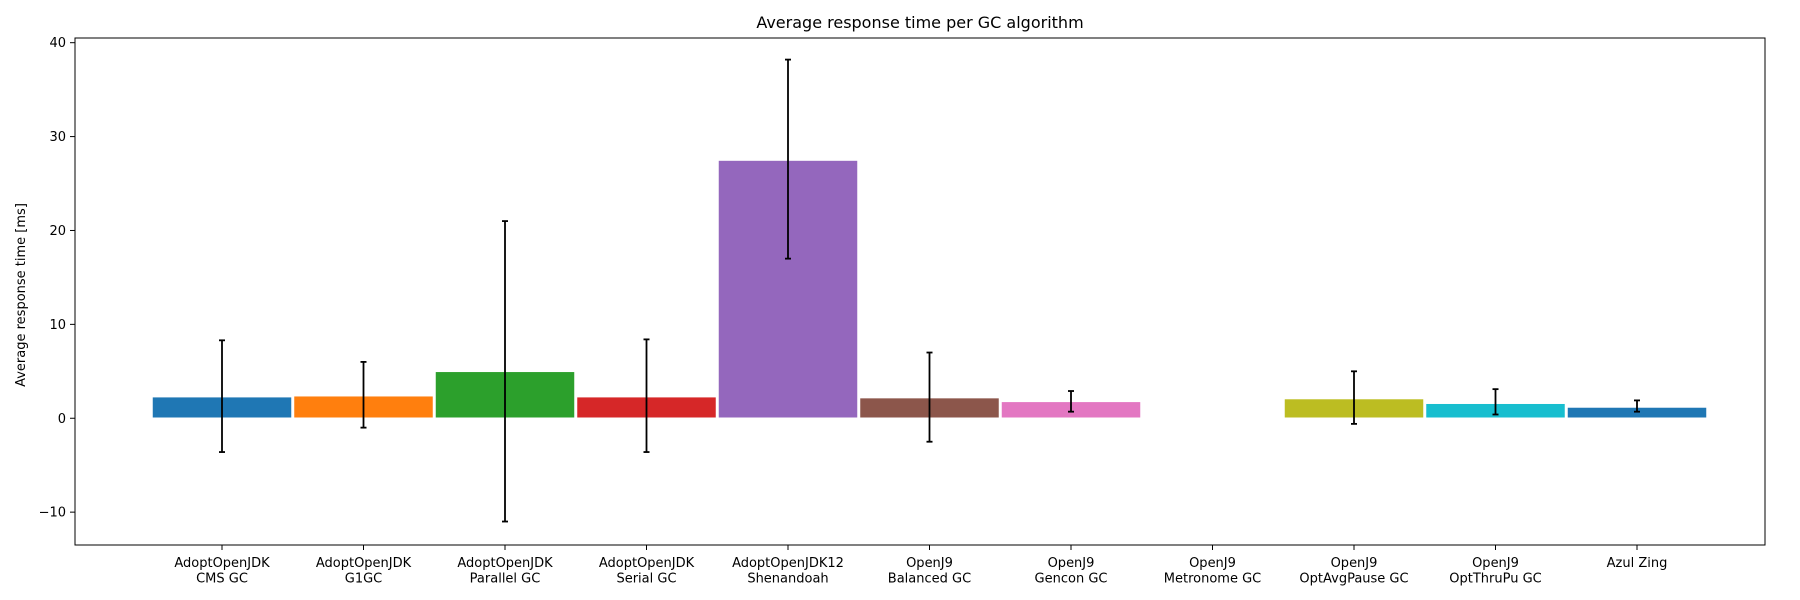 The width and height of the screenshot is (1800, 600). I want to click on x-tick-label: Azul Zing, so click(1637, 563).